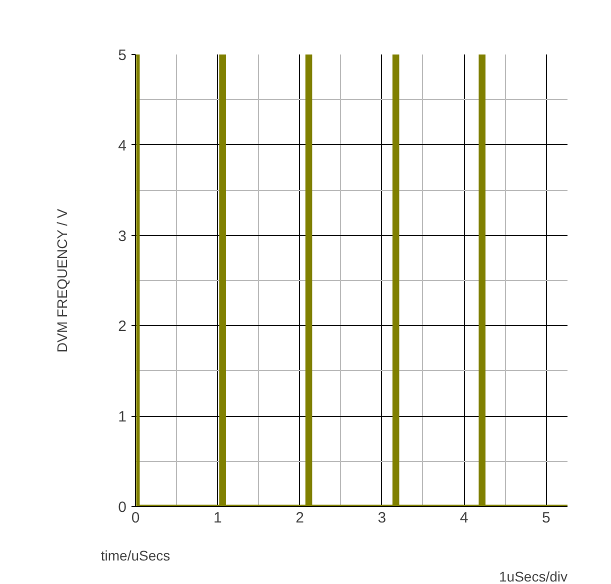 The height and width of the screenshot is (584, 611). I want to click on x-tick-label: 2, so click(300, 518).